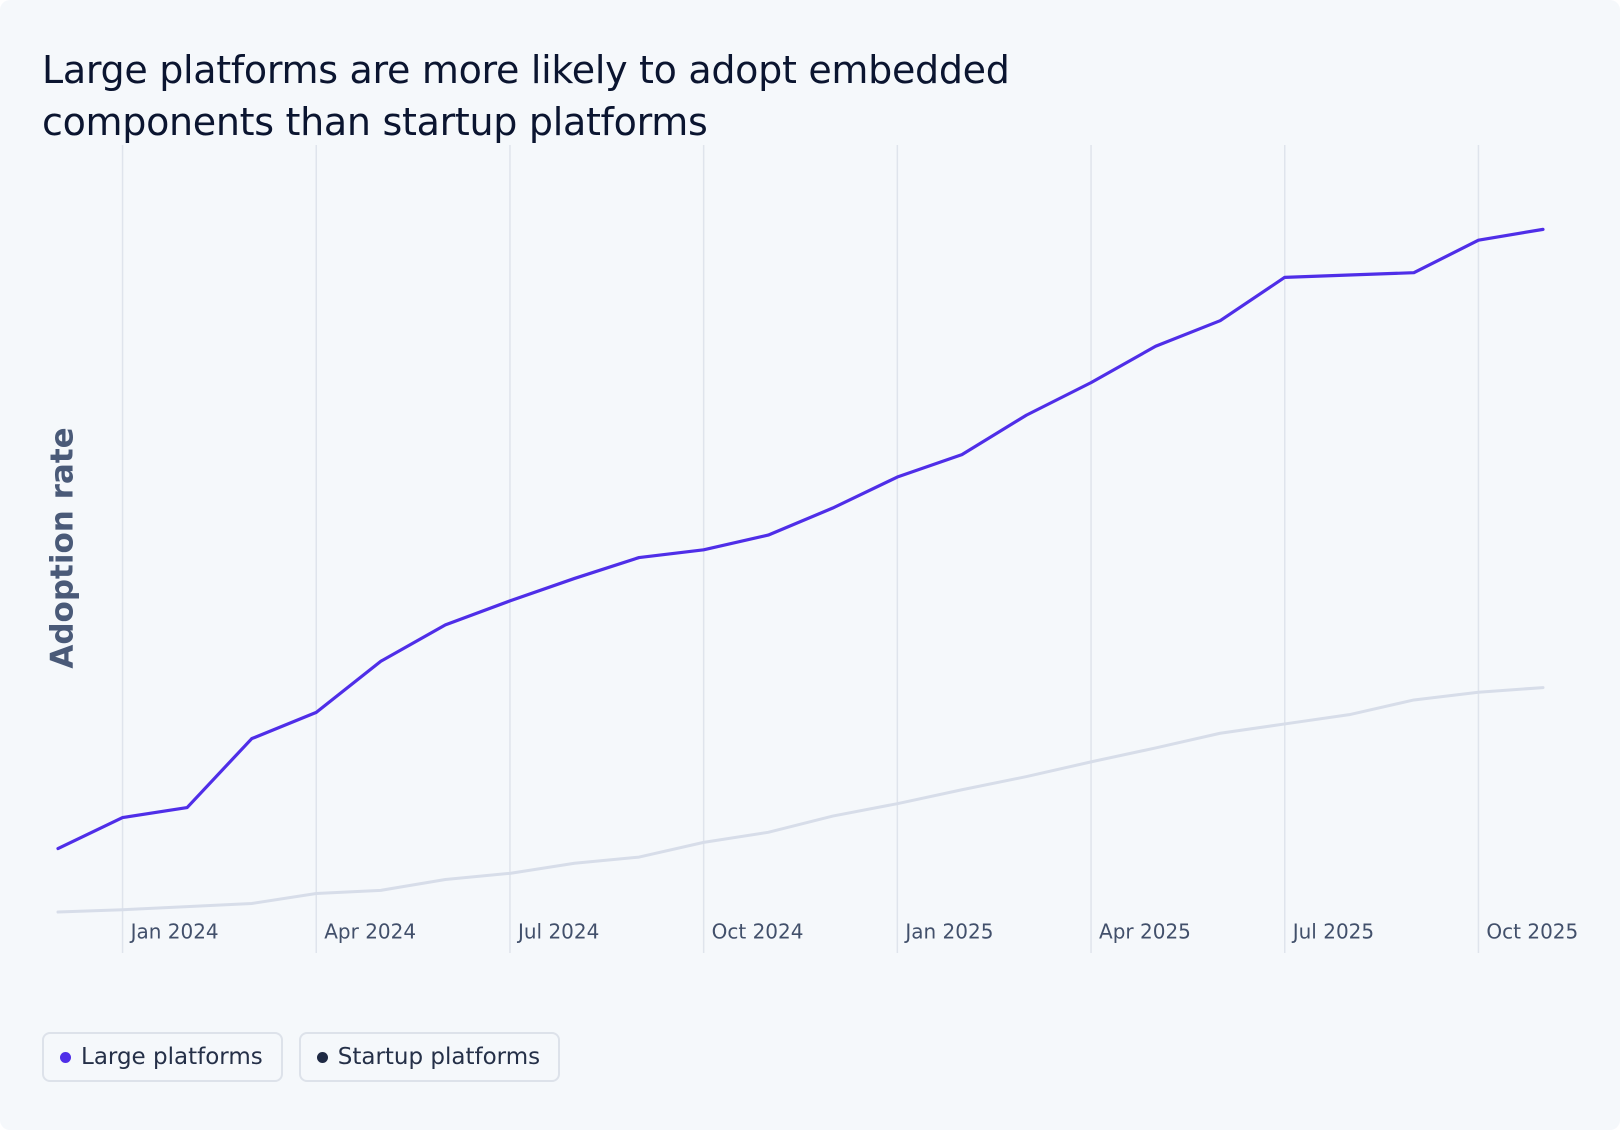 This screenshot has width=1620, height=1130. I want to click on legend-item: Startup platforms, so click(429, 1057).